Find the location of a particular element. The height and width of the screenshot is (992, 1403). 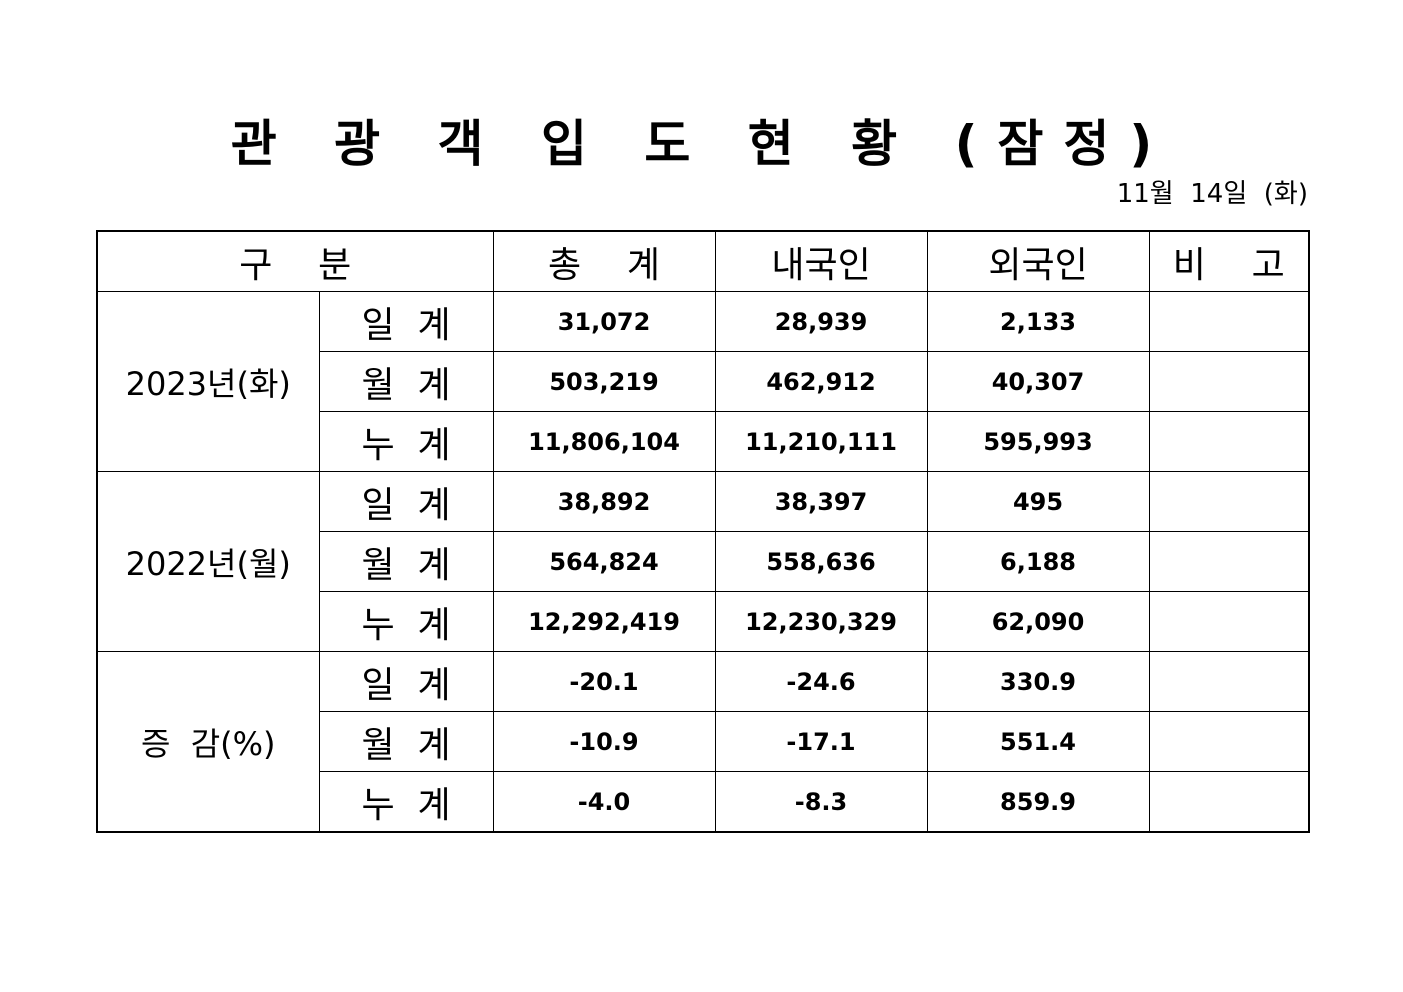

cell-foreign: 330.9 is located at coordinates (1038, 681).